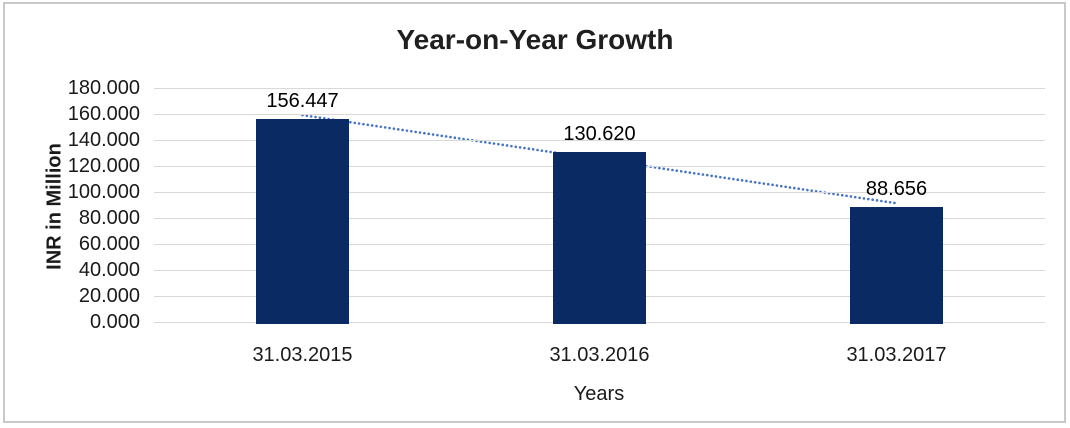 Image resolution: width=1070 pixels, height=428 pixels. Describe the element at coordinates (103, 140) in the screenshot. I see `y-tick-label: 140.000` at that location.